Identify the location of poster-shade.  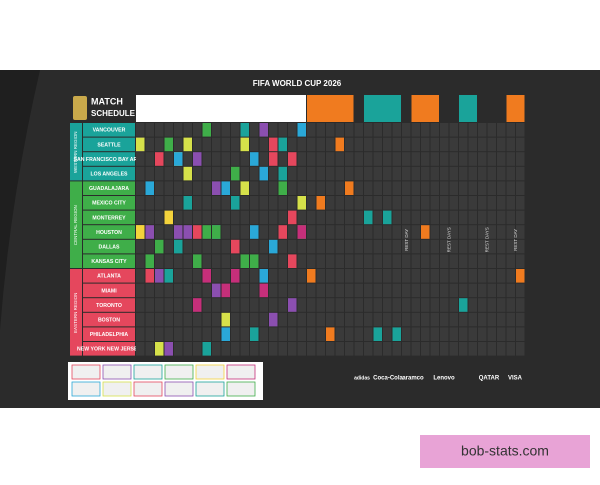
(20, 200).